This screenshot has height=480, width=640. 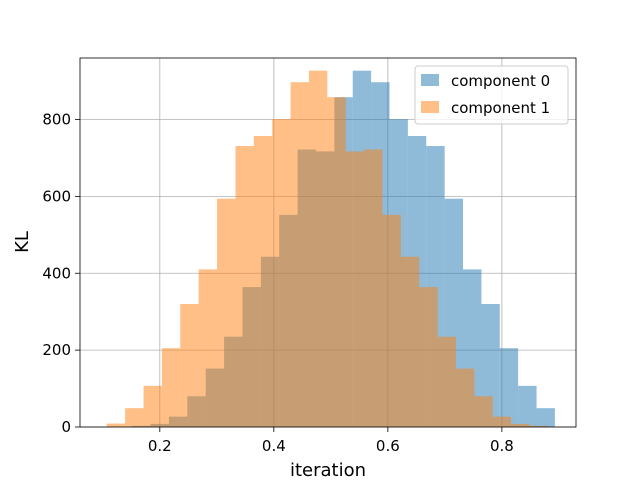 What do you see at coordinates (328, 470) in the screenshot?
I see `x-axis-label: iteration` at bounding box center [328, 470].